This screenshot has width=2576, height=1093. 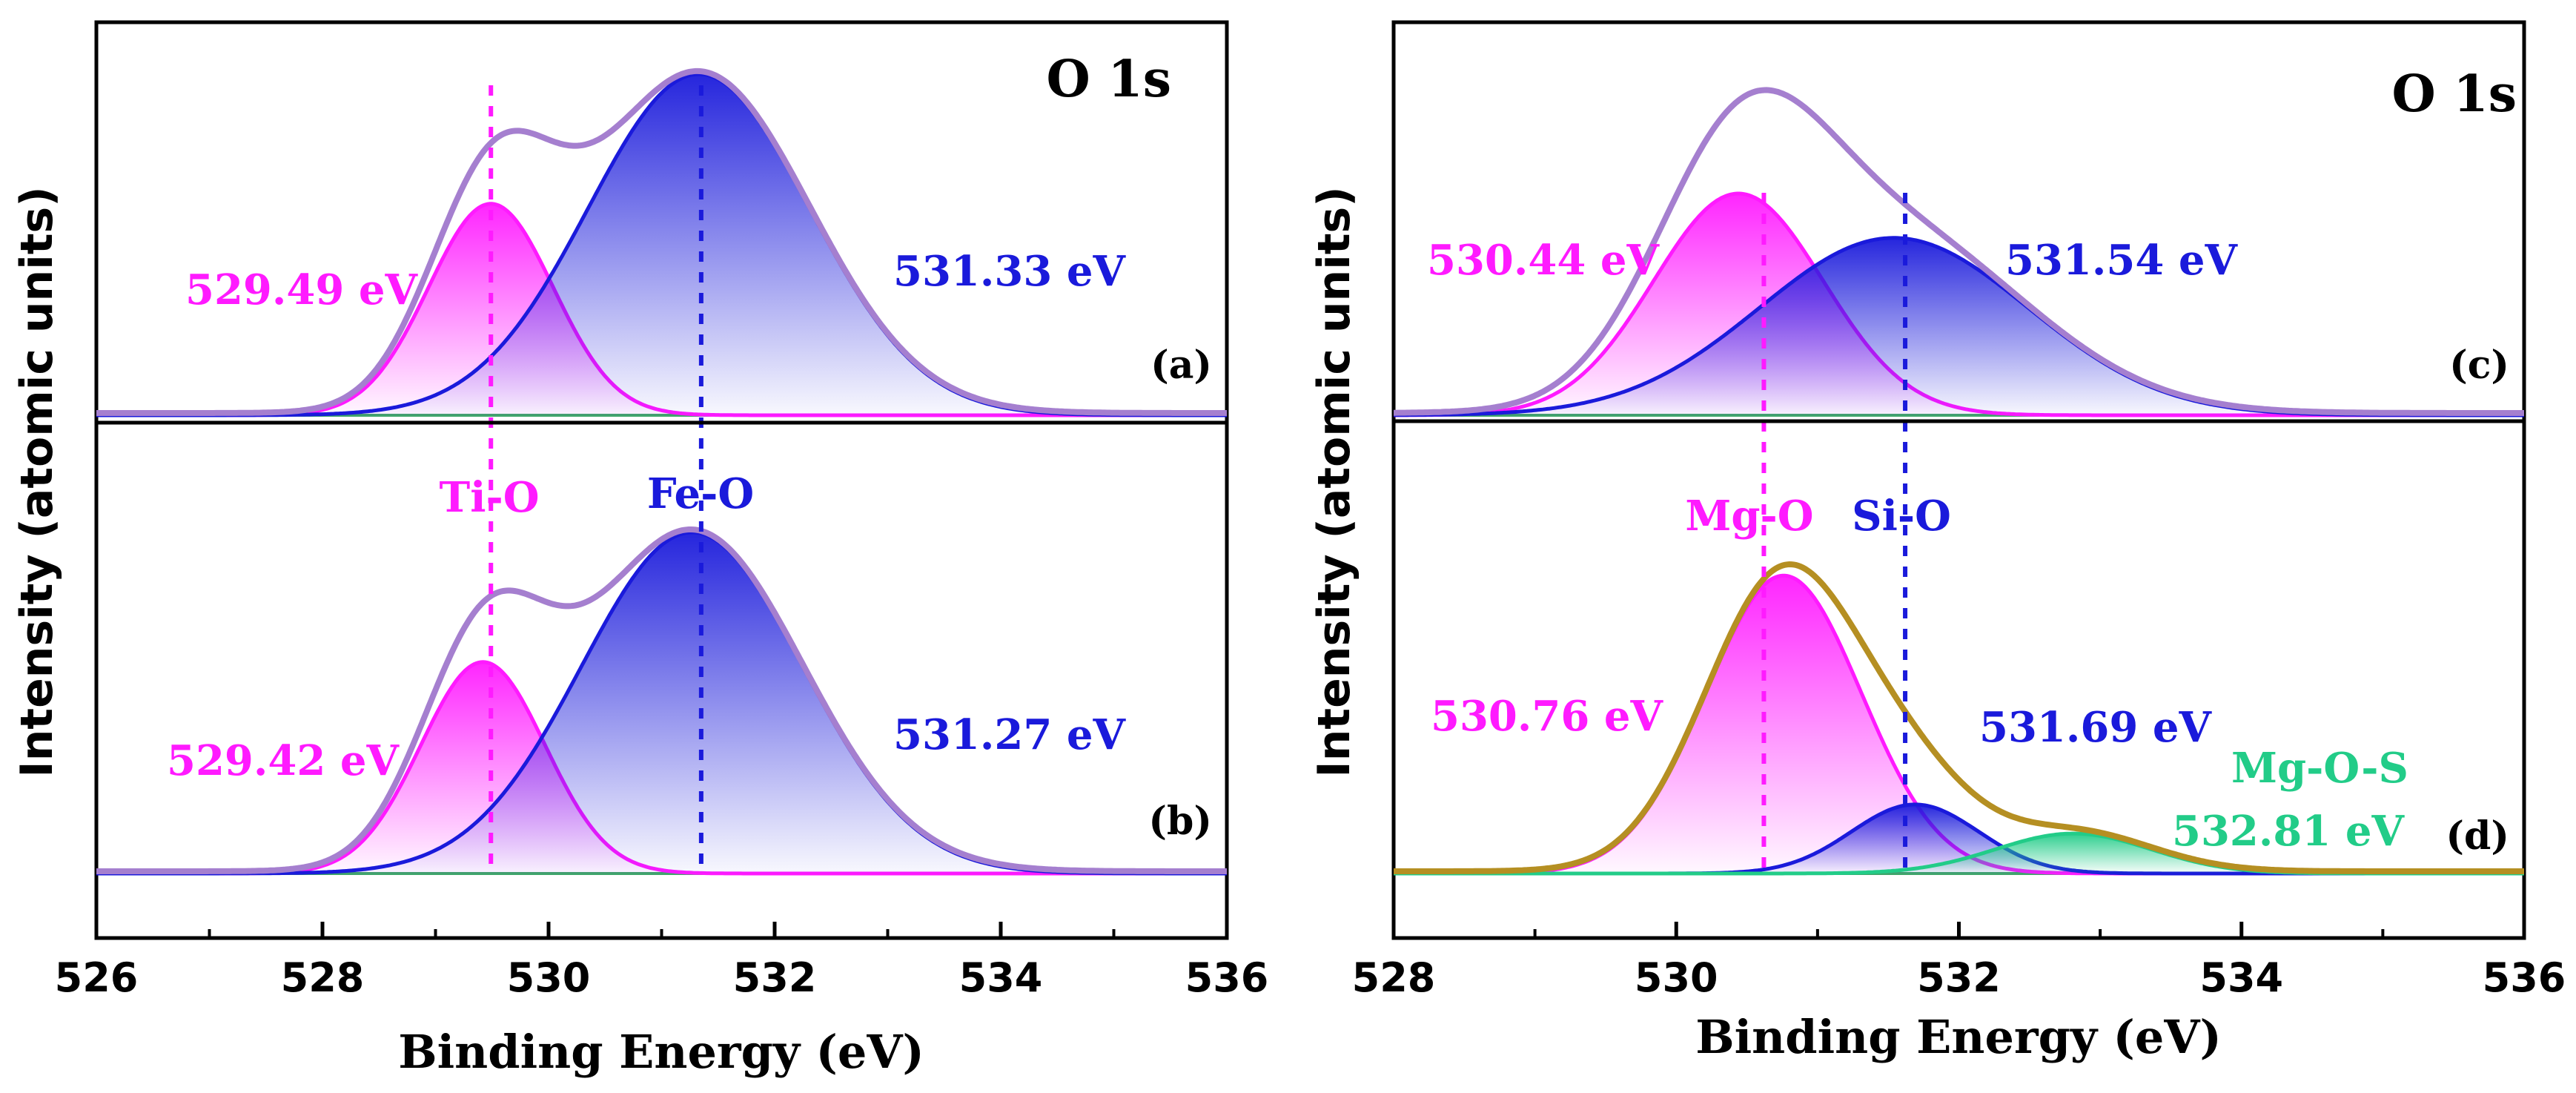 What do you see at coordinates (1959, 326) in the screenshot?
I see `peak-fill-c-sio` at bounding box center [1959, 326].